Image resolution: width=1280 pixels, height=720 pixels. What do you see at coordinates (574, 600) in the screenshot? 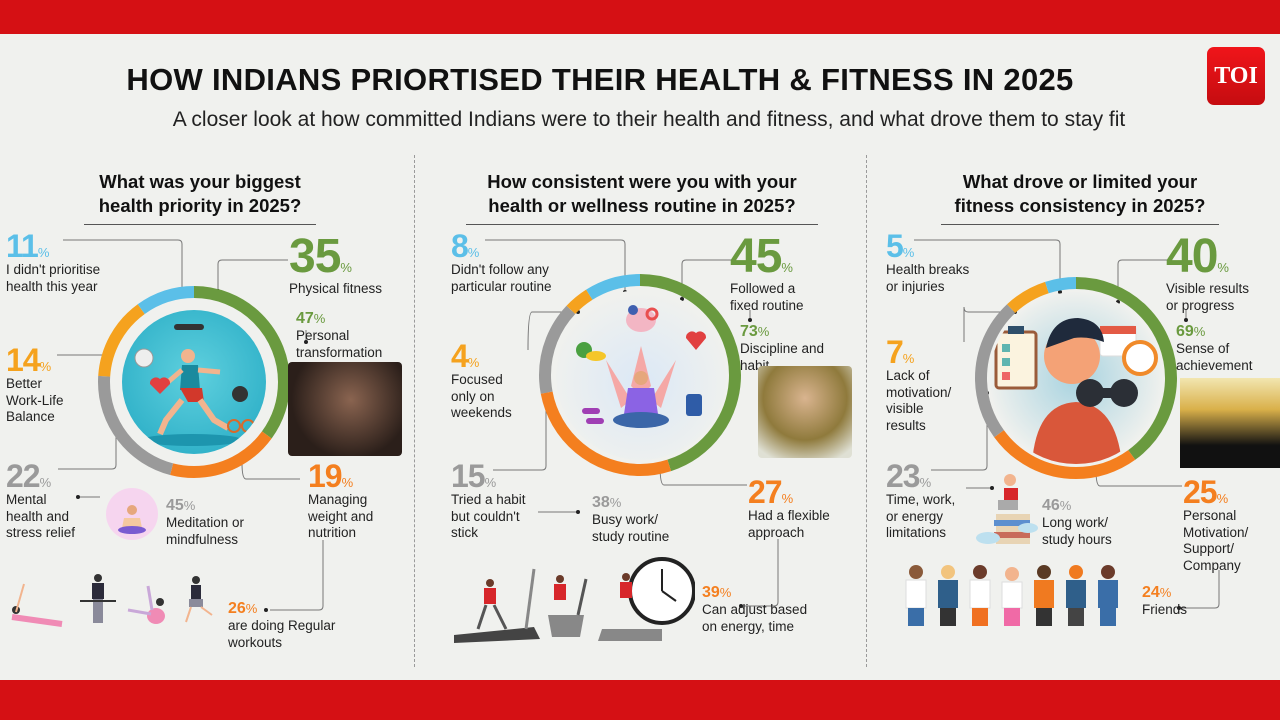
I see `cardio-machines-illustration` at bounding box center [574, 600].